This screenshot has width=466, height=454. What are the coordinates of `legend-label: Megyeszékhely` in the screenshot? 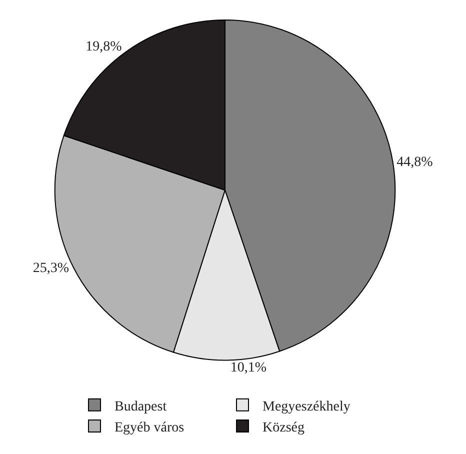 It's located at (306, 406).